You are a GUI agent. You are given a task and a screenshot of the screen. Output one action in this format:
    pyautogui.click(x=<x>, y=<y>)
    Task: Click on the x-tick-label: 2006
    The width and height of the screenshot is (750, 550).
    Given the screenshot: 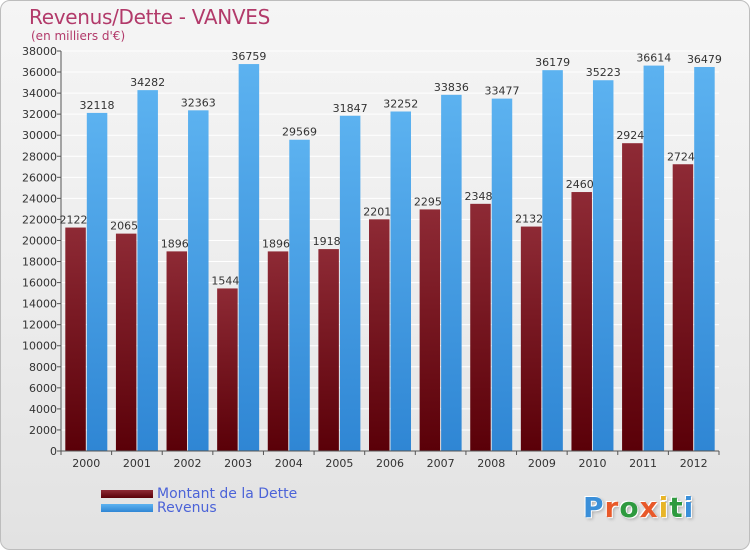 What is the action you would take?
    pyautogui.click(x=390, y=463)
    